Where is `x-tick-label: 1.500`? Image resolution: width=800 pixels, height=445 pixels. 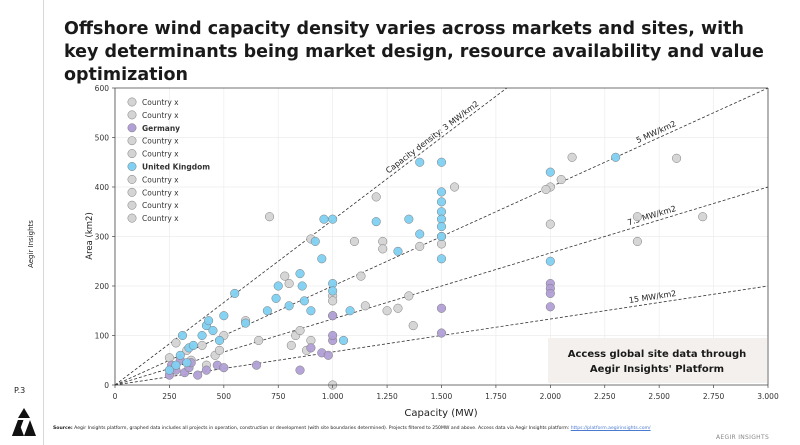 x-tick-label: 1.500 is located at coordinates (442, 396).